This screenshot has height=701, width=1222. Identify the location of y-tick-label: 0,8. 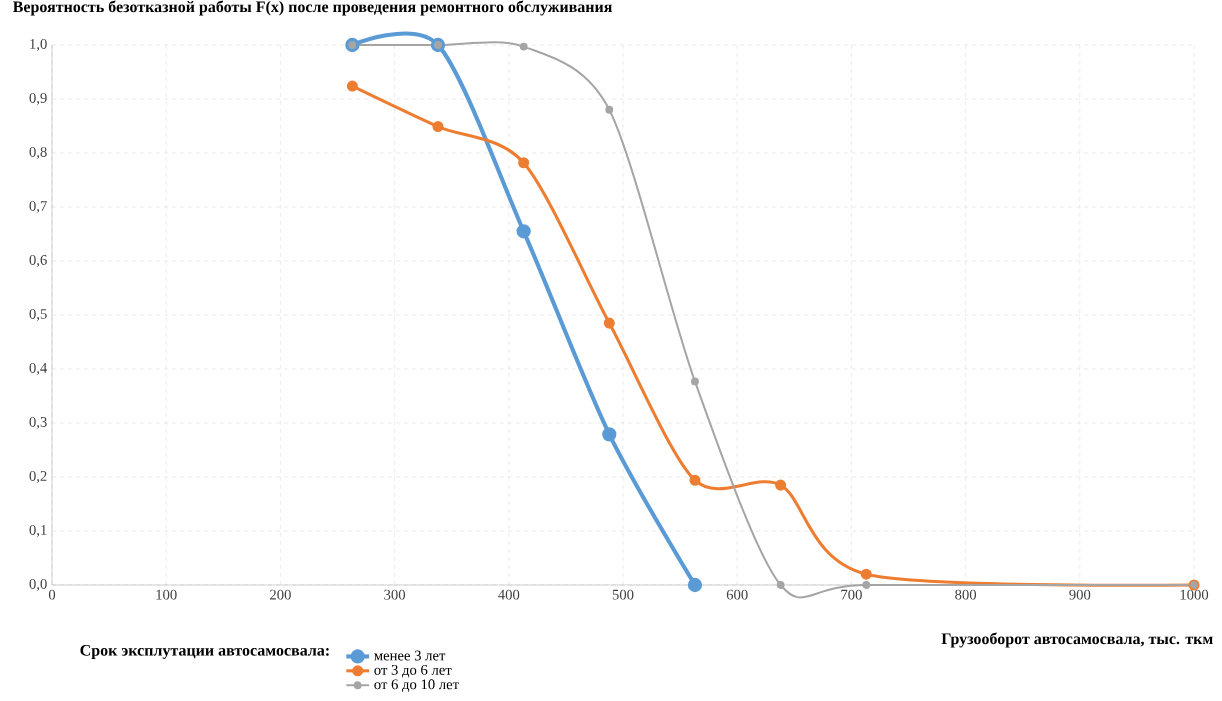
(38, 153).